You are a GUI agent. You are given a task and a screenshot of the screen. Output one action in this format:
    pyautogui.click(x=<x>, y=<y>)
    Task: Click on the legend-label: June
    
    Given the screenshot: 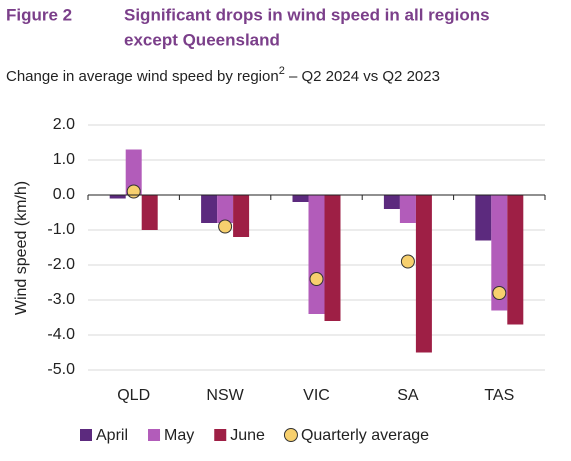 What is the action you would take?
    pyautogui.click(x=247, y=435)
    